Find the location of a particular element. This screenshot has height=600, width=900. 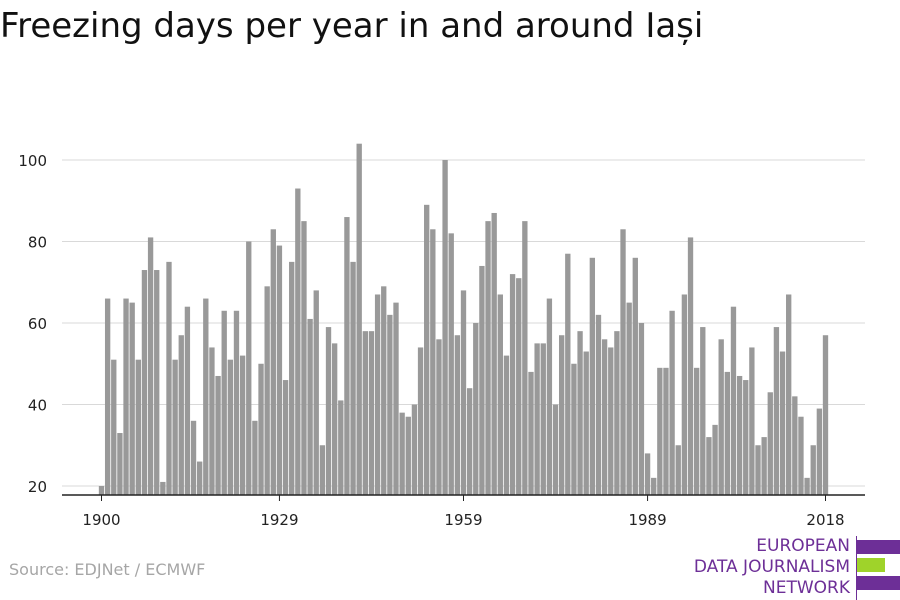

bar-1949 is located at coordinates (402, 453).